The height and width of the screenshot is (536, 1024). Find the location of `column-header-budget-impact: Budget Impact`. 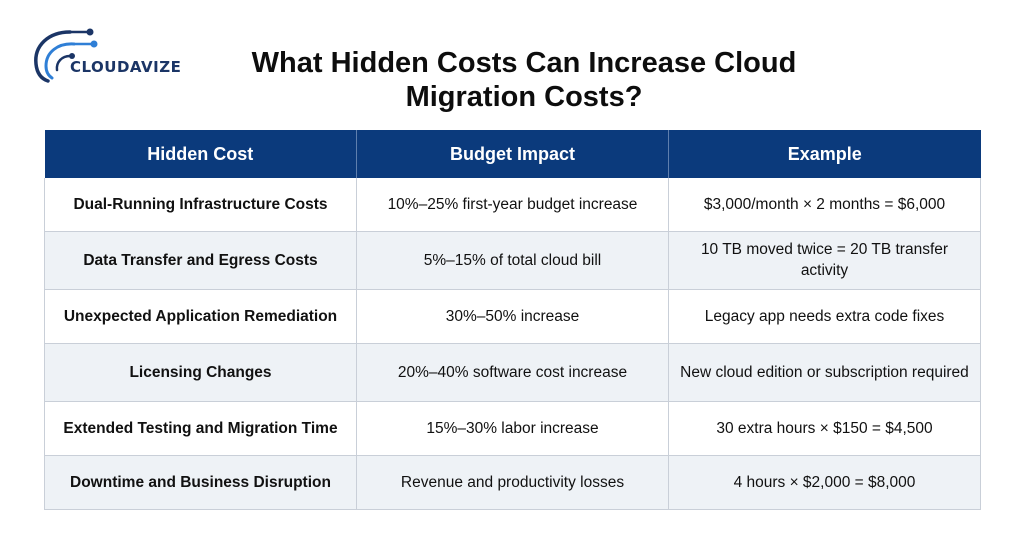

column-header-budget-impact: Budget Impact is located at coordinates (512, 154).